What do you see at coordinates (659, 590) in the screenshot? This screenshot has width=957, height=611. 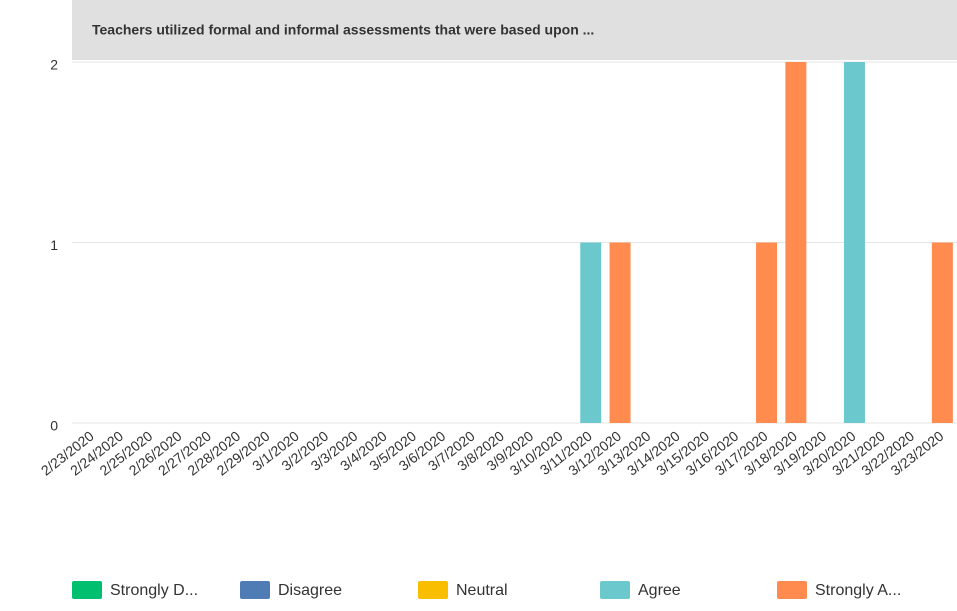 I see `legend-label: Agree` at bounding box center [659, 590].